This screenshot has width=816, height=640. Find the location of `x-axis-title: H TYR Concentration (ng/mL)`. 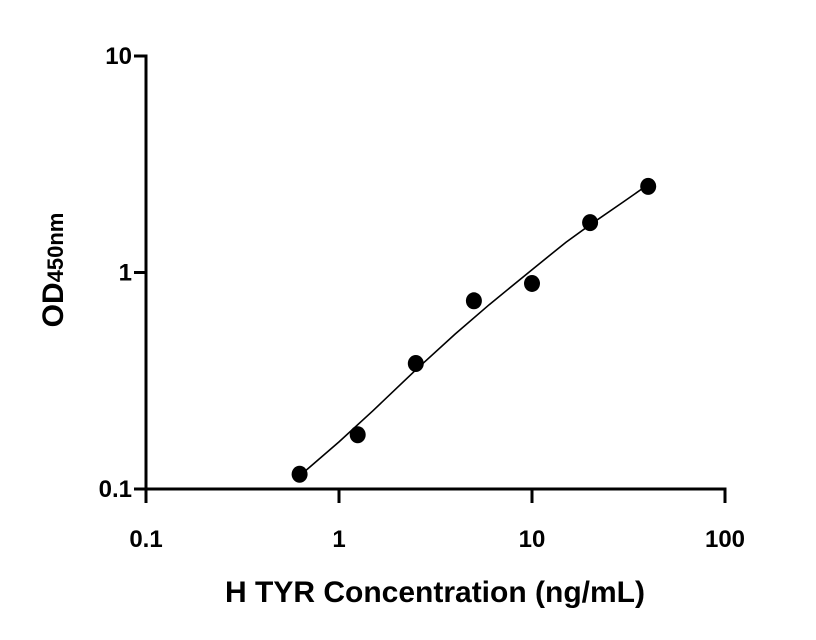

x-axis-title: H TYR Concentration (ng/mL) is located at coordinates (435, 592).